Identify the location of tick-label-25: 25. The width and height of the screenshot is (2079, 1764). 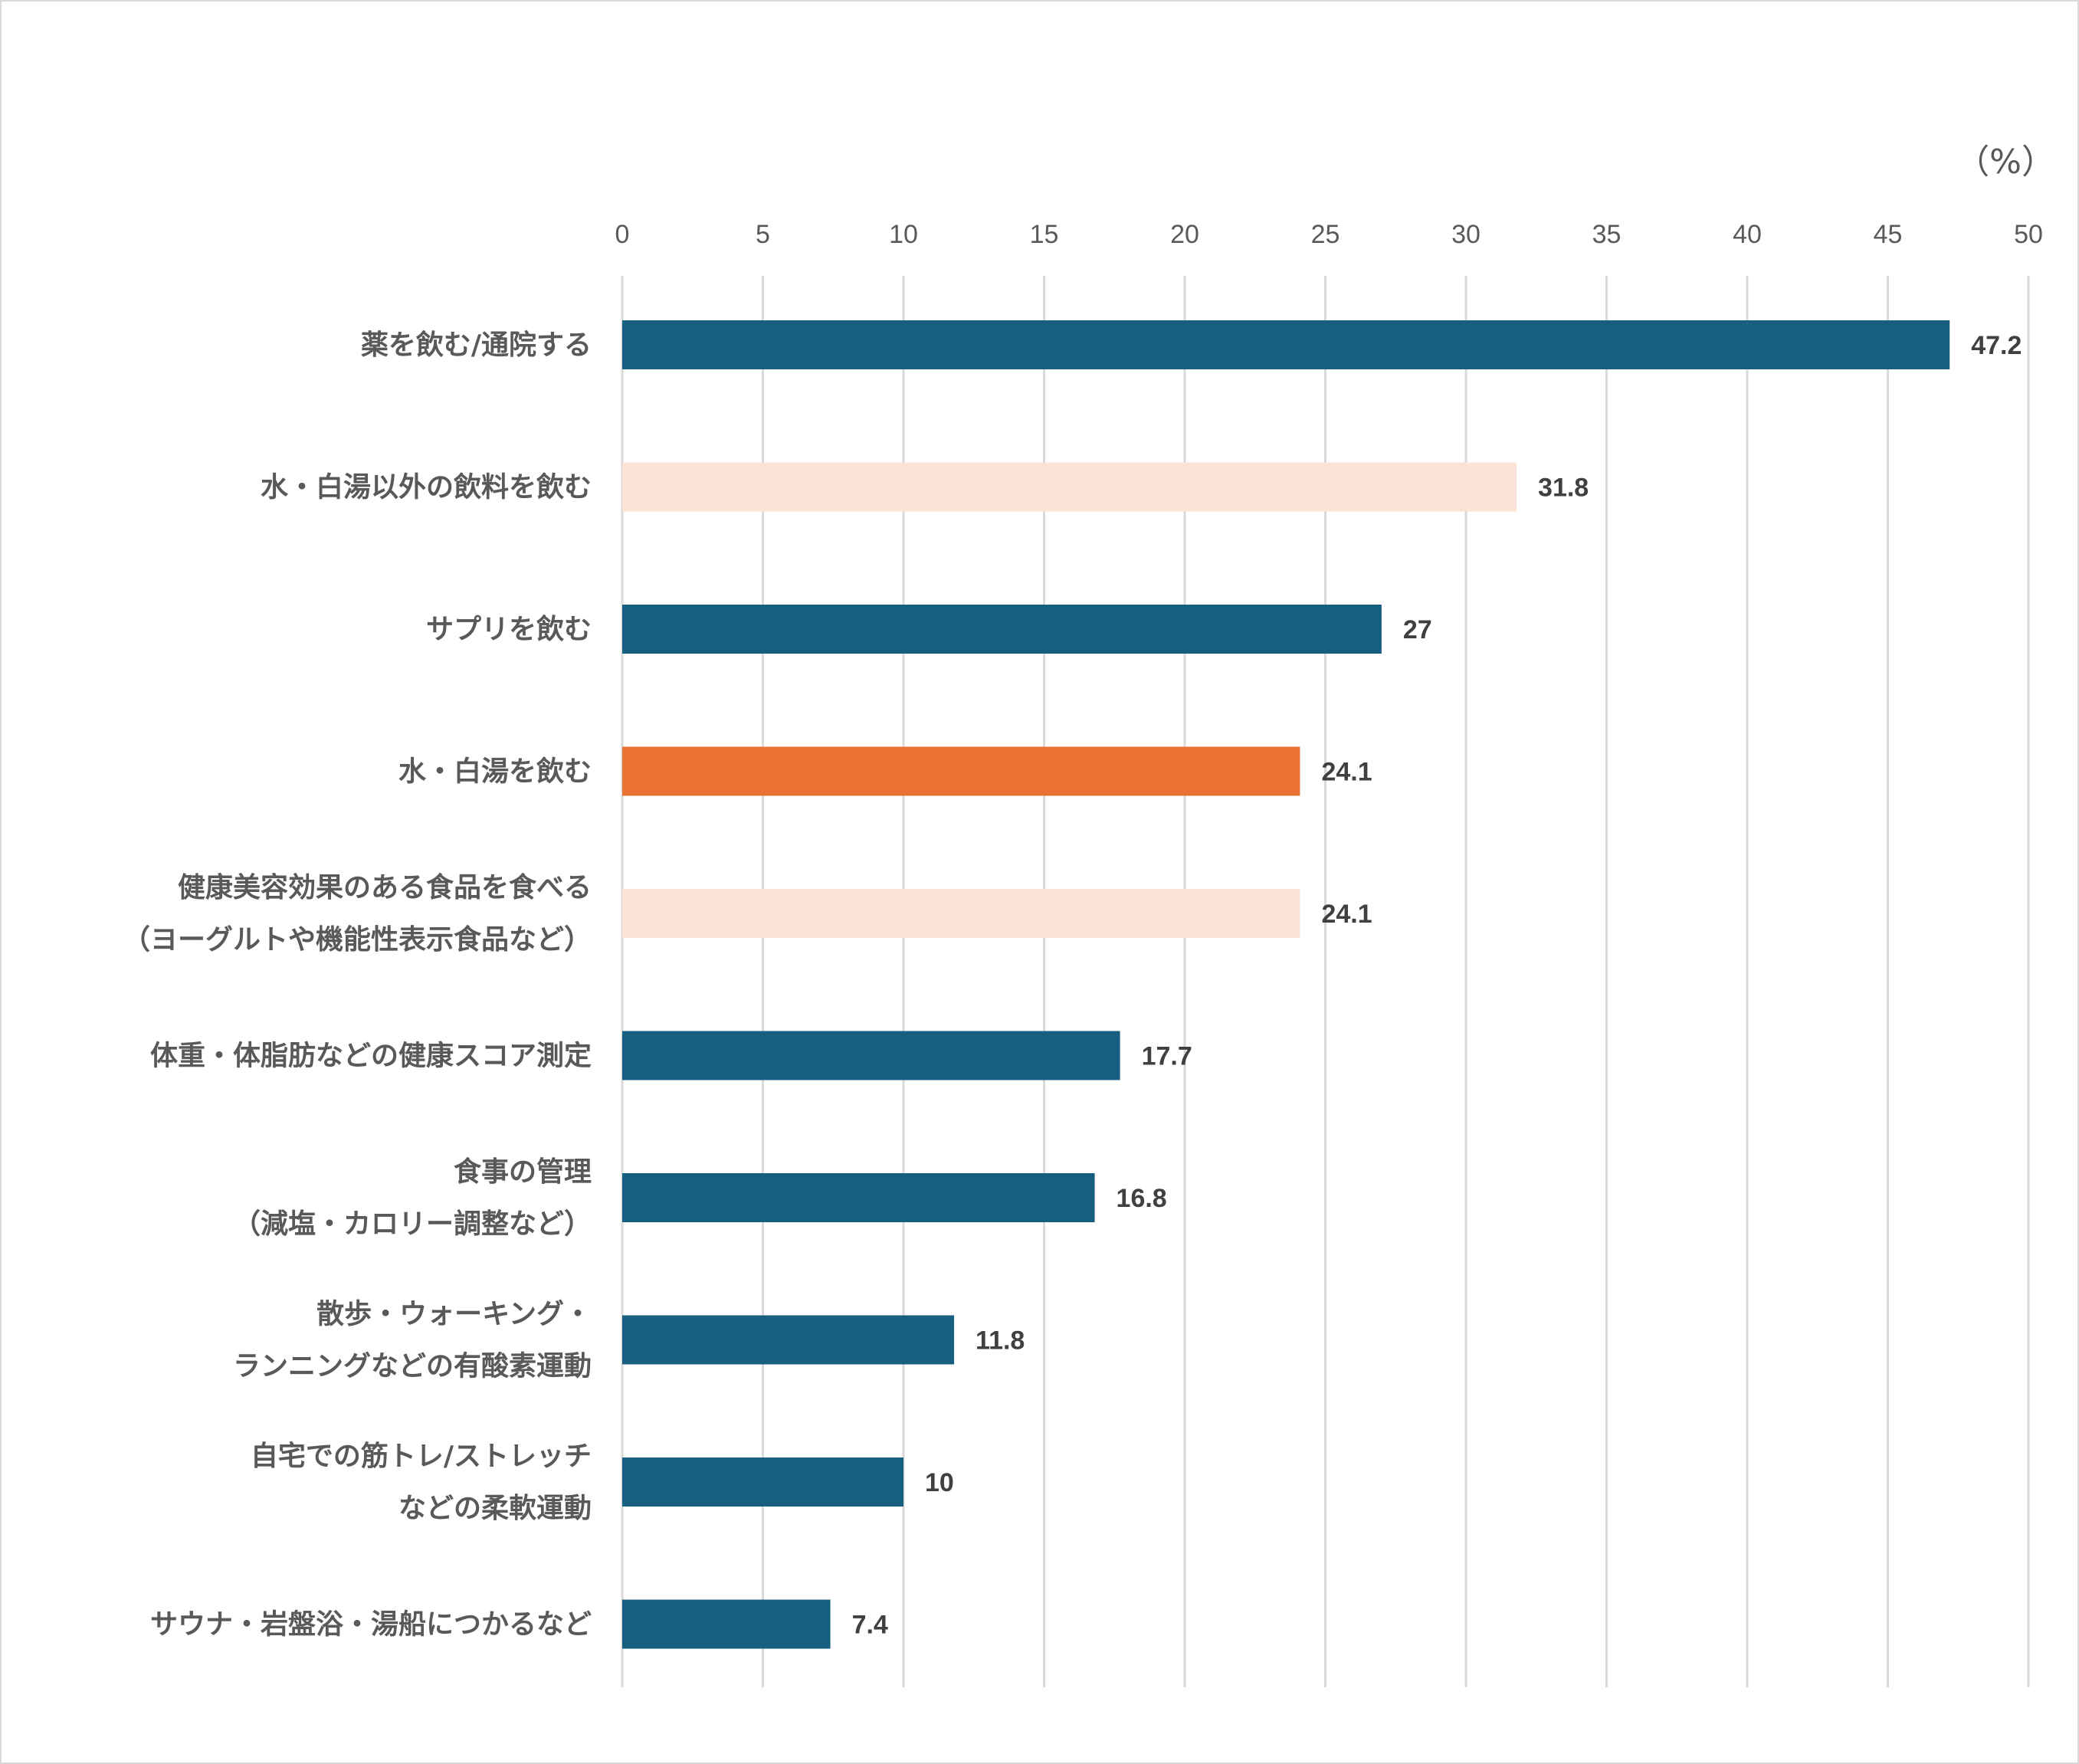
(1325, 234).